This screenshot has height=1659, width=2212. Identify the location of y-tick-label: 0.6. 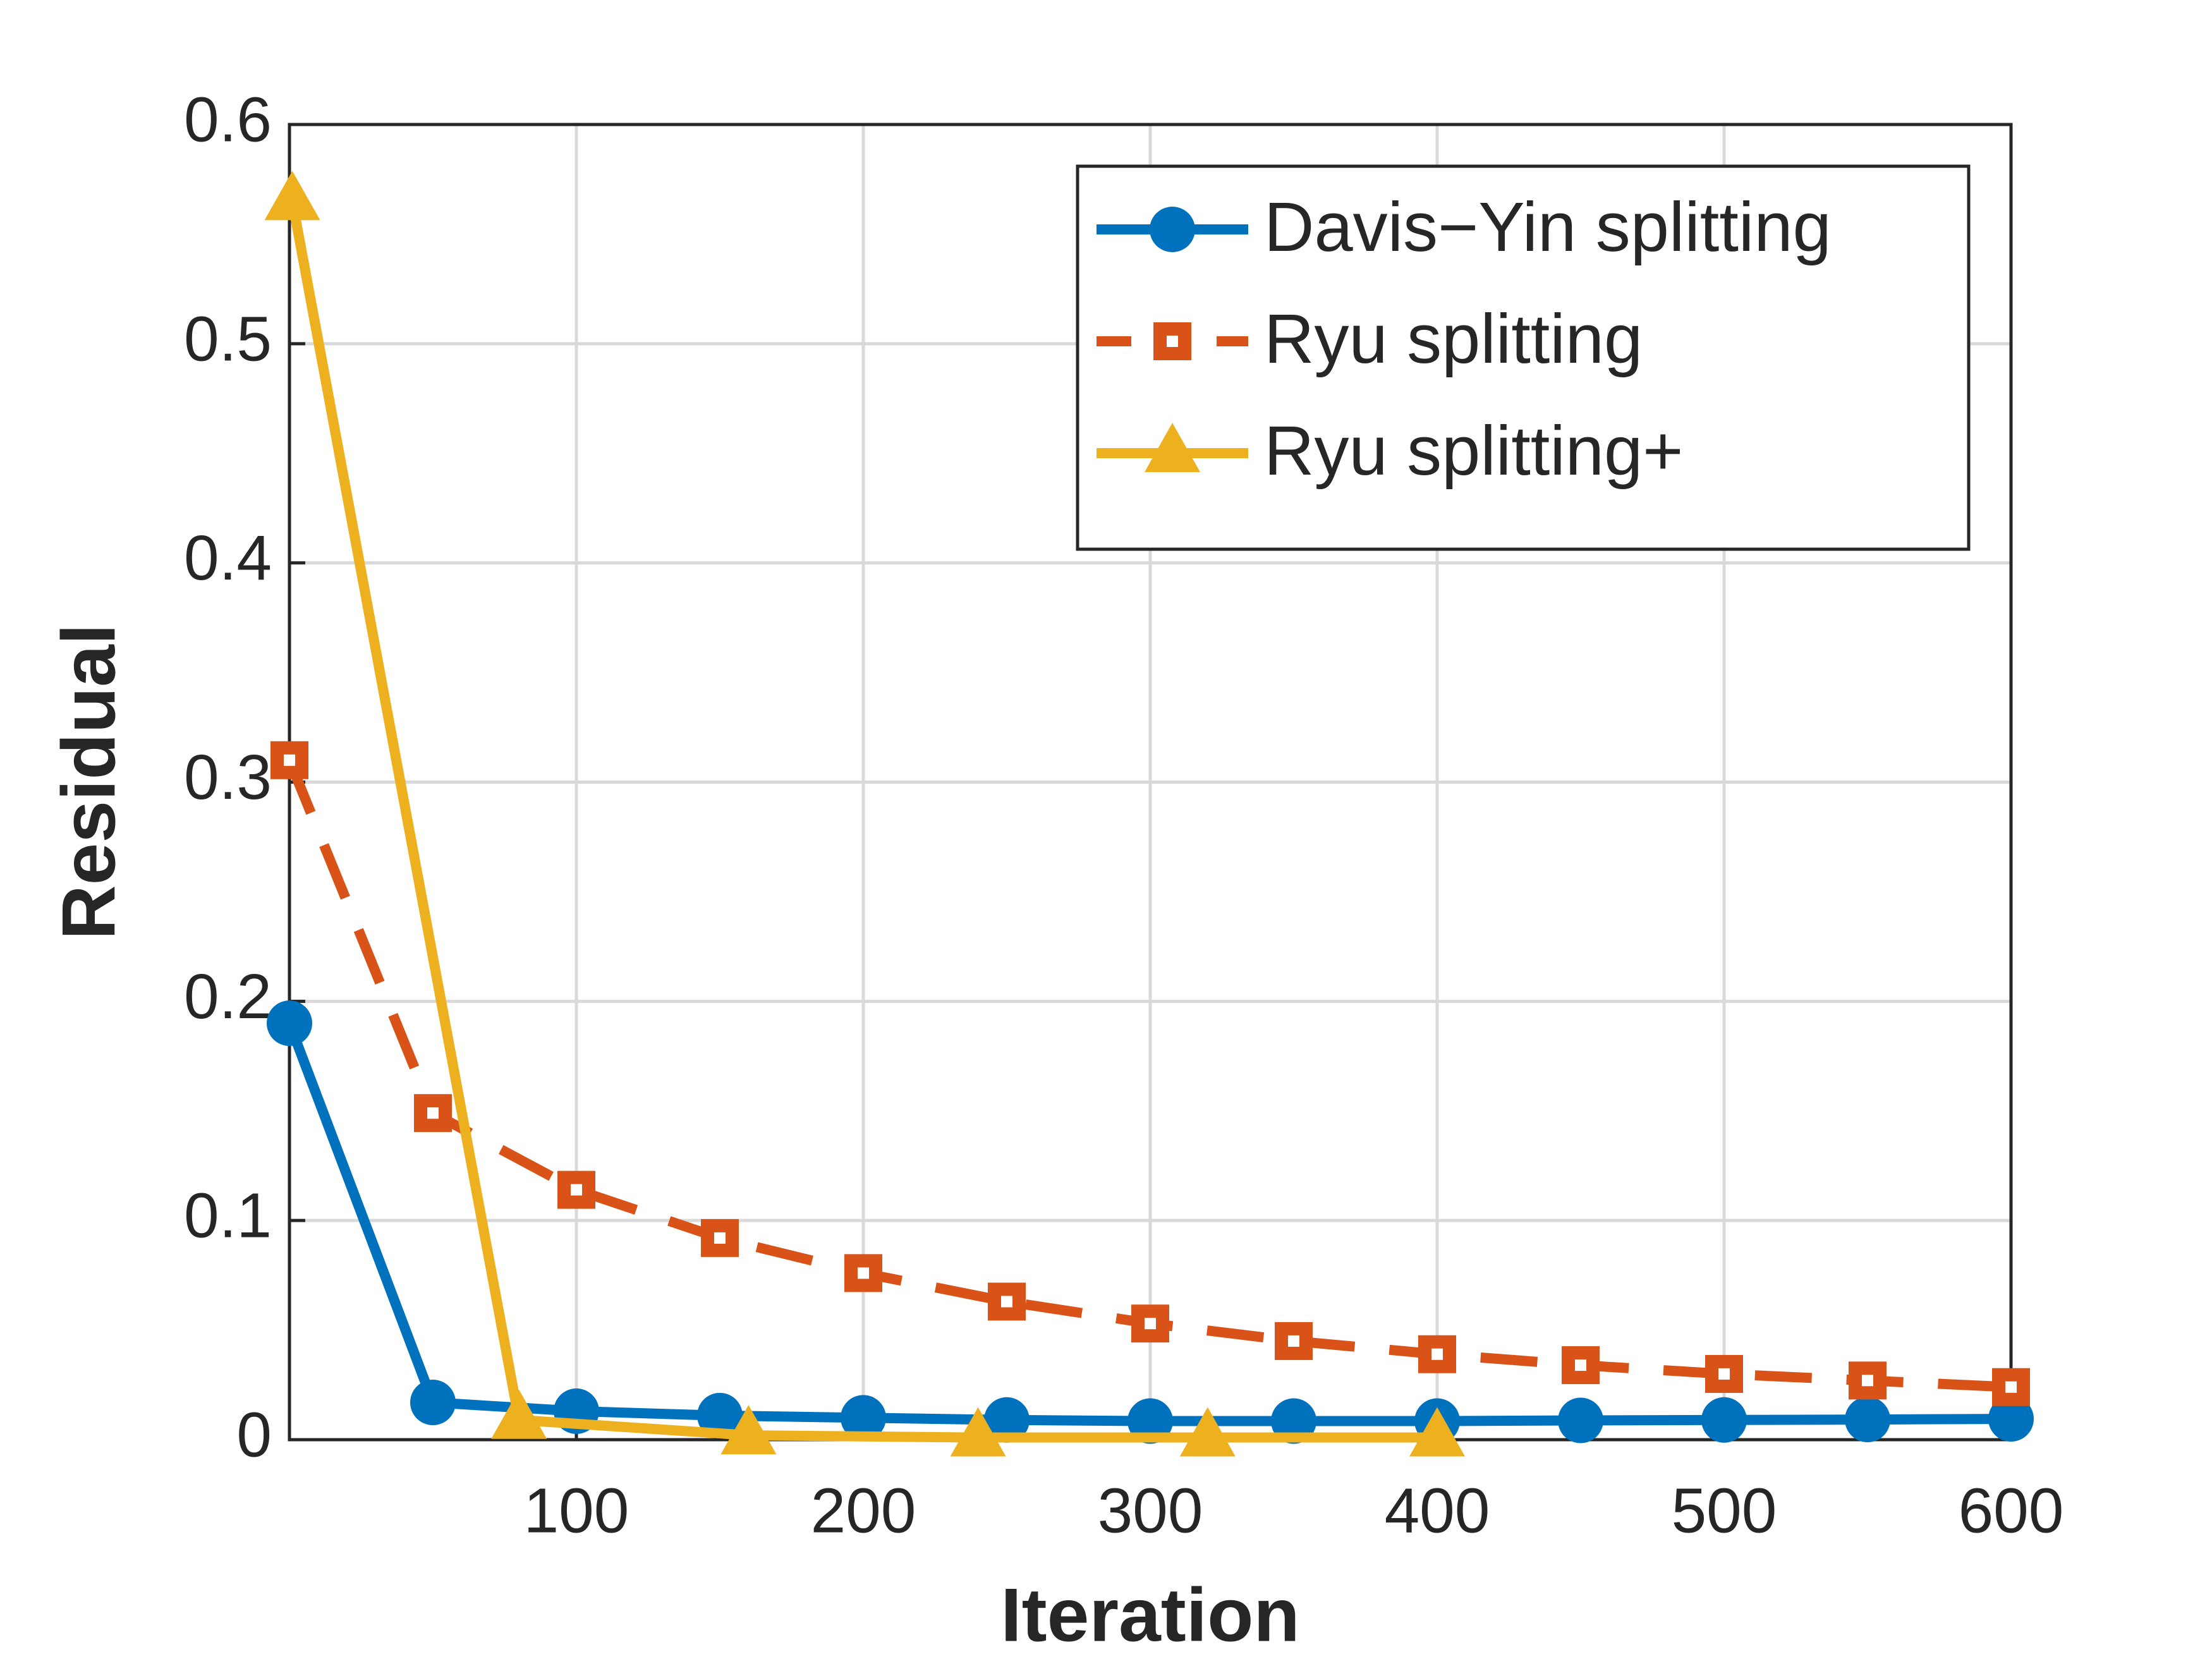
(228, 119).